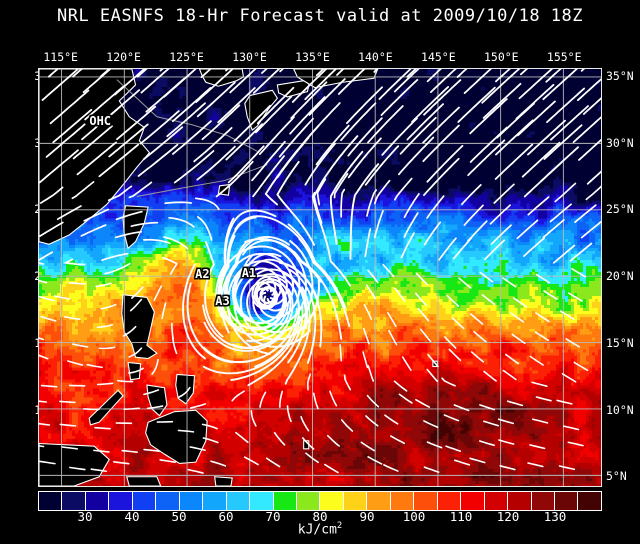  What do you see at coordinates (555, 516) in the screenshot?
I see `colorbar-tick-130: 130` at bounding box center [555, 516].